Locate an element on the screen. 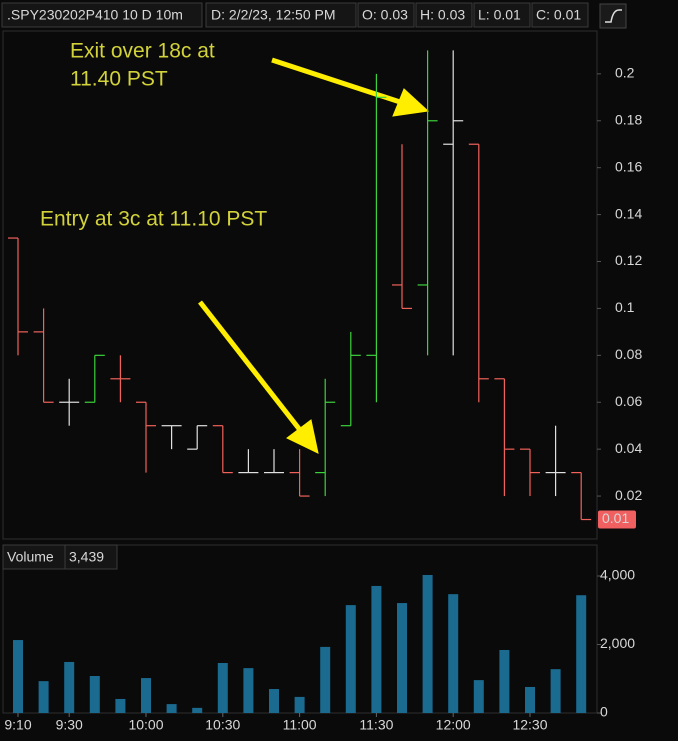 The width and height of the screenshot is (678, 741). last-price-box is located at coordinates (617, 519).